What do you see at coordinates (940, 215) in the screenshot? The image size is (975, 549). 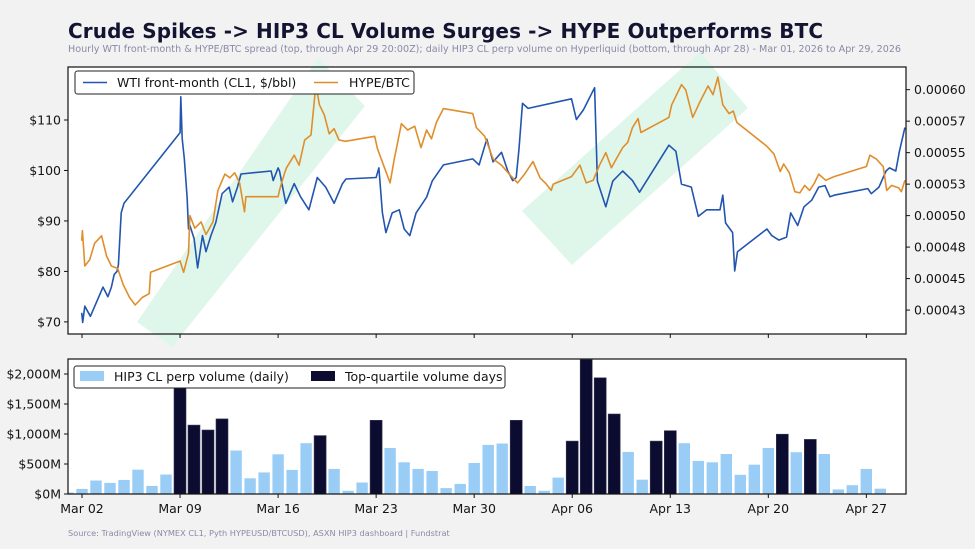 I see `right-y-tick-label: 0.00050` at bounding box center [940, 215].